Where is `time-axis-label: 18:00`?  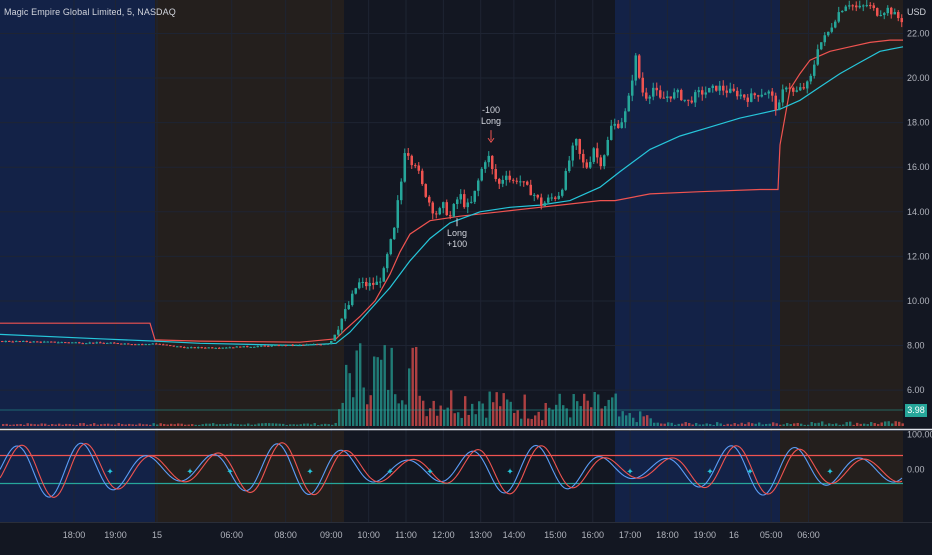
time-axis-label: 18:00 is located at coordinates (74, 535).